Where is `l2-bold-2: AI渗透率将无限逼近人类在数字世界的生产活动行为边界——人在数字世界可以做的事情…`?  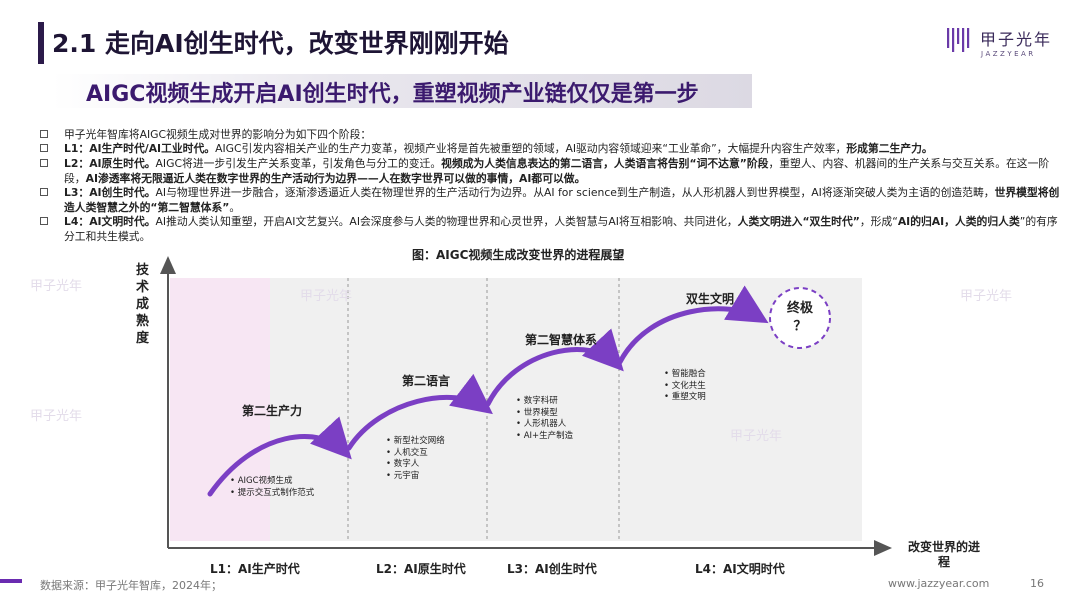 l2-bold-2: AI渗透率将无限逼近人类在数字世界的生产活动行为边界——人在数字世界可以做的事情… is located at coordinates (335, 178).